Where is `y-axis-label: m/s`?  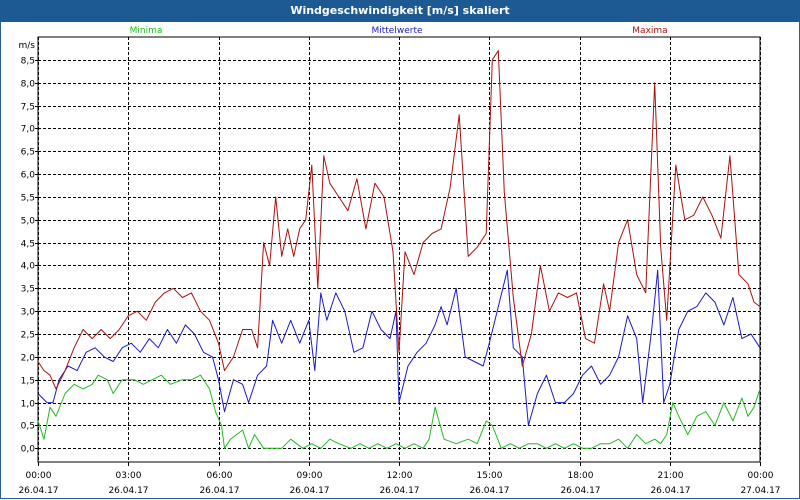
y-axis-label: m/s is located at coordinates (27, 46).